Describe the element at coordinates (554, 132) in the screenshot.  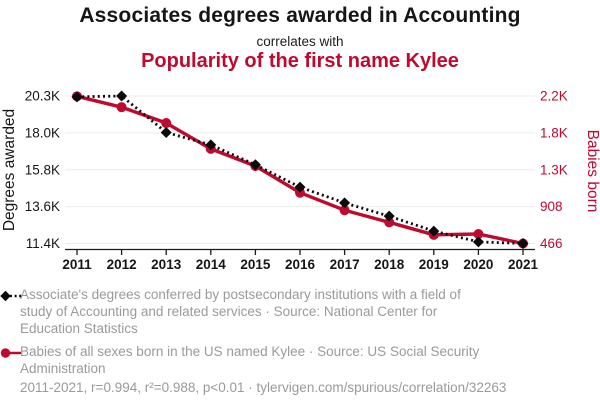
I see `right-axis-tick-label: 1.8K` at that location.